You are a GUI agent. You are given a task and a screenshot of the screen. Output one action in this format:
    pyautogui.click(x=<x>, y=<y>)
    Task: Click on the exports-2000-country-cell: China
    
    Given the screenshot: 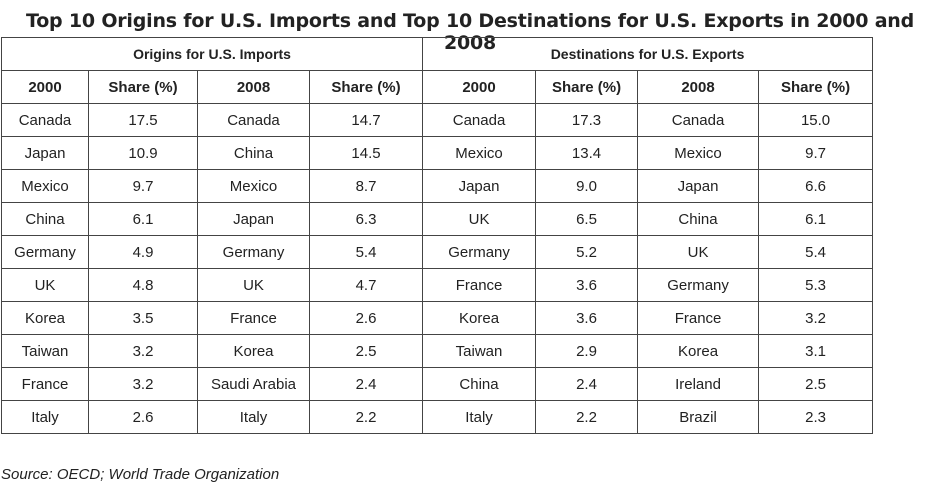 What is the action you would take?
    pyautogui.click(x=479, y=384)
    